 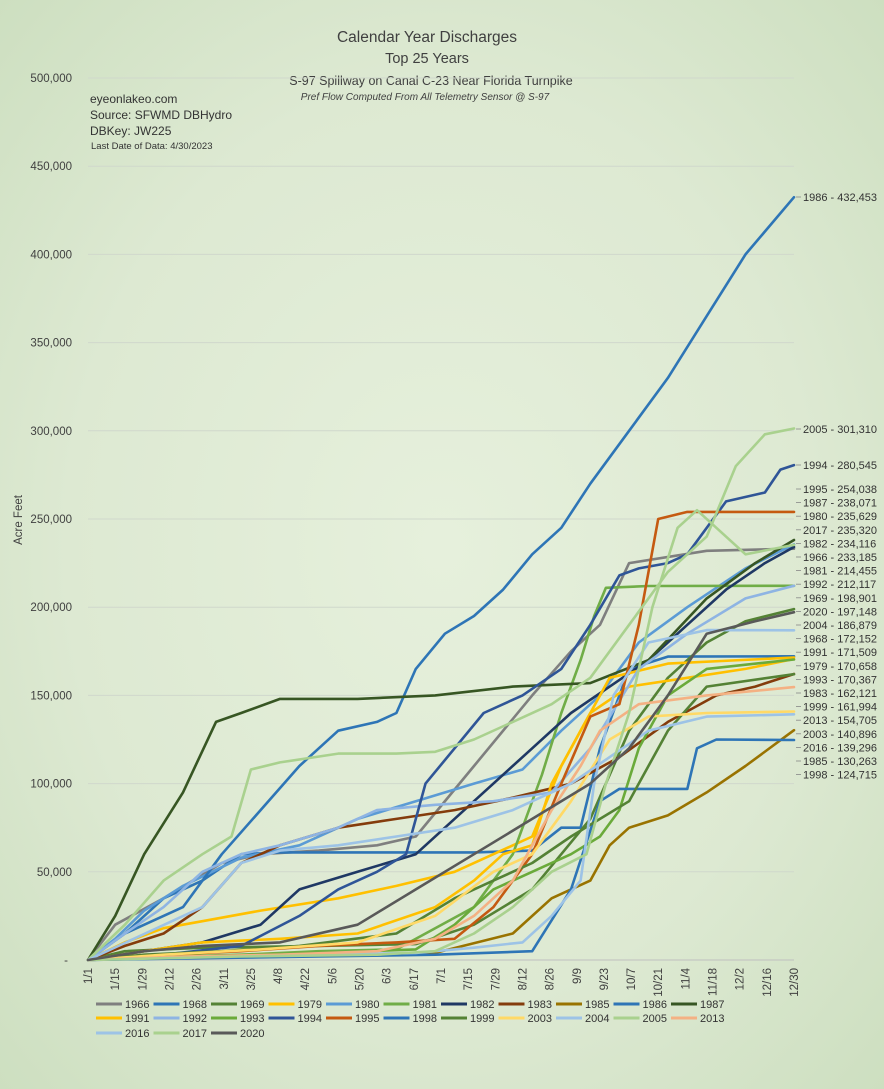 What do you see at coordinates (597, 1005) in the screenshot?
I see `legend-label: 1985` at bounding box center [597, 1005].